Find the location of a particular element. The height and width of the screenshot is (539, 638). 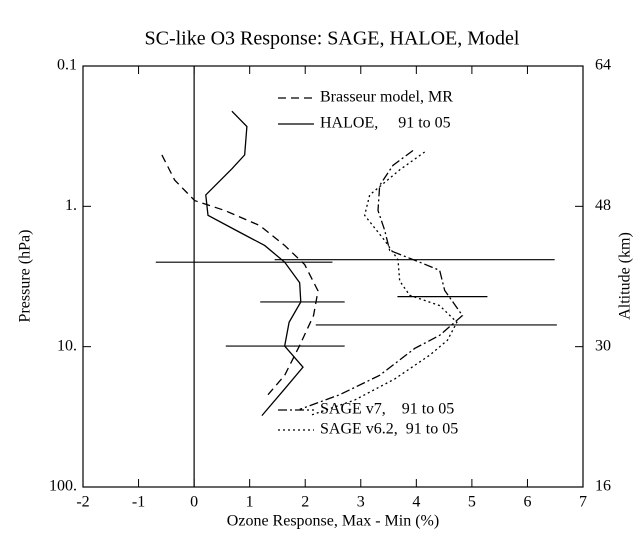

x-tick-label: 7 is located at coordinates (583, 502).